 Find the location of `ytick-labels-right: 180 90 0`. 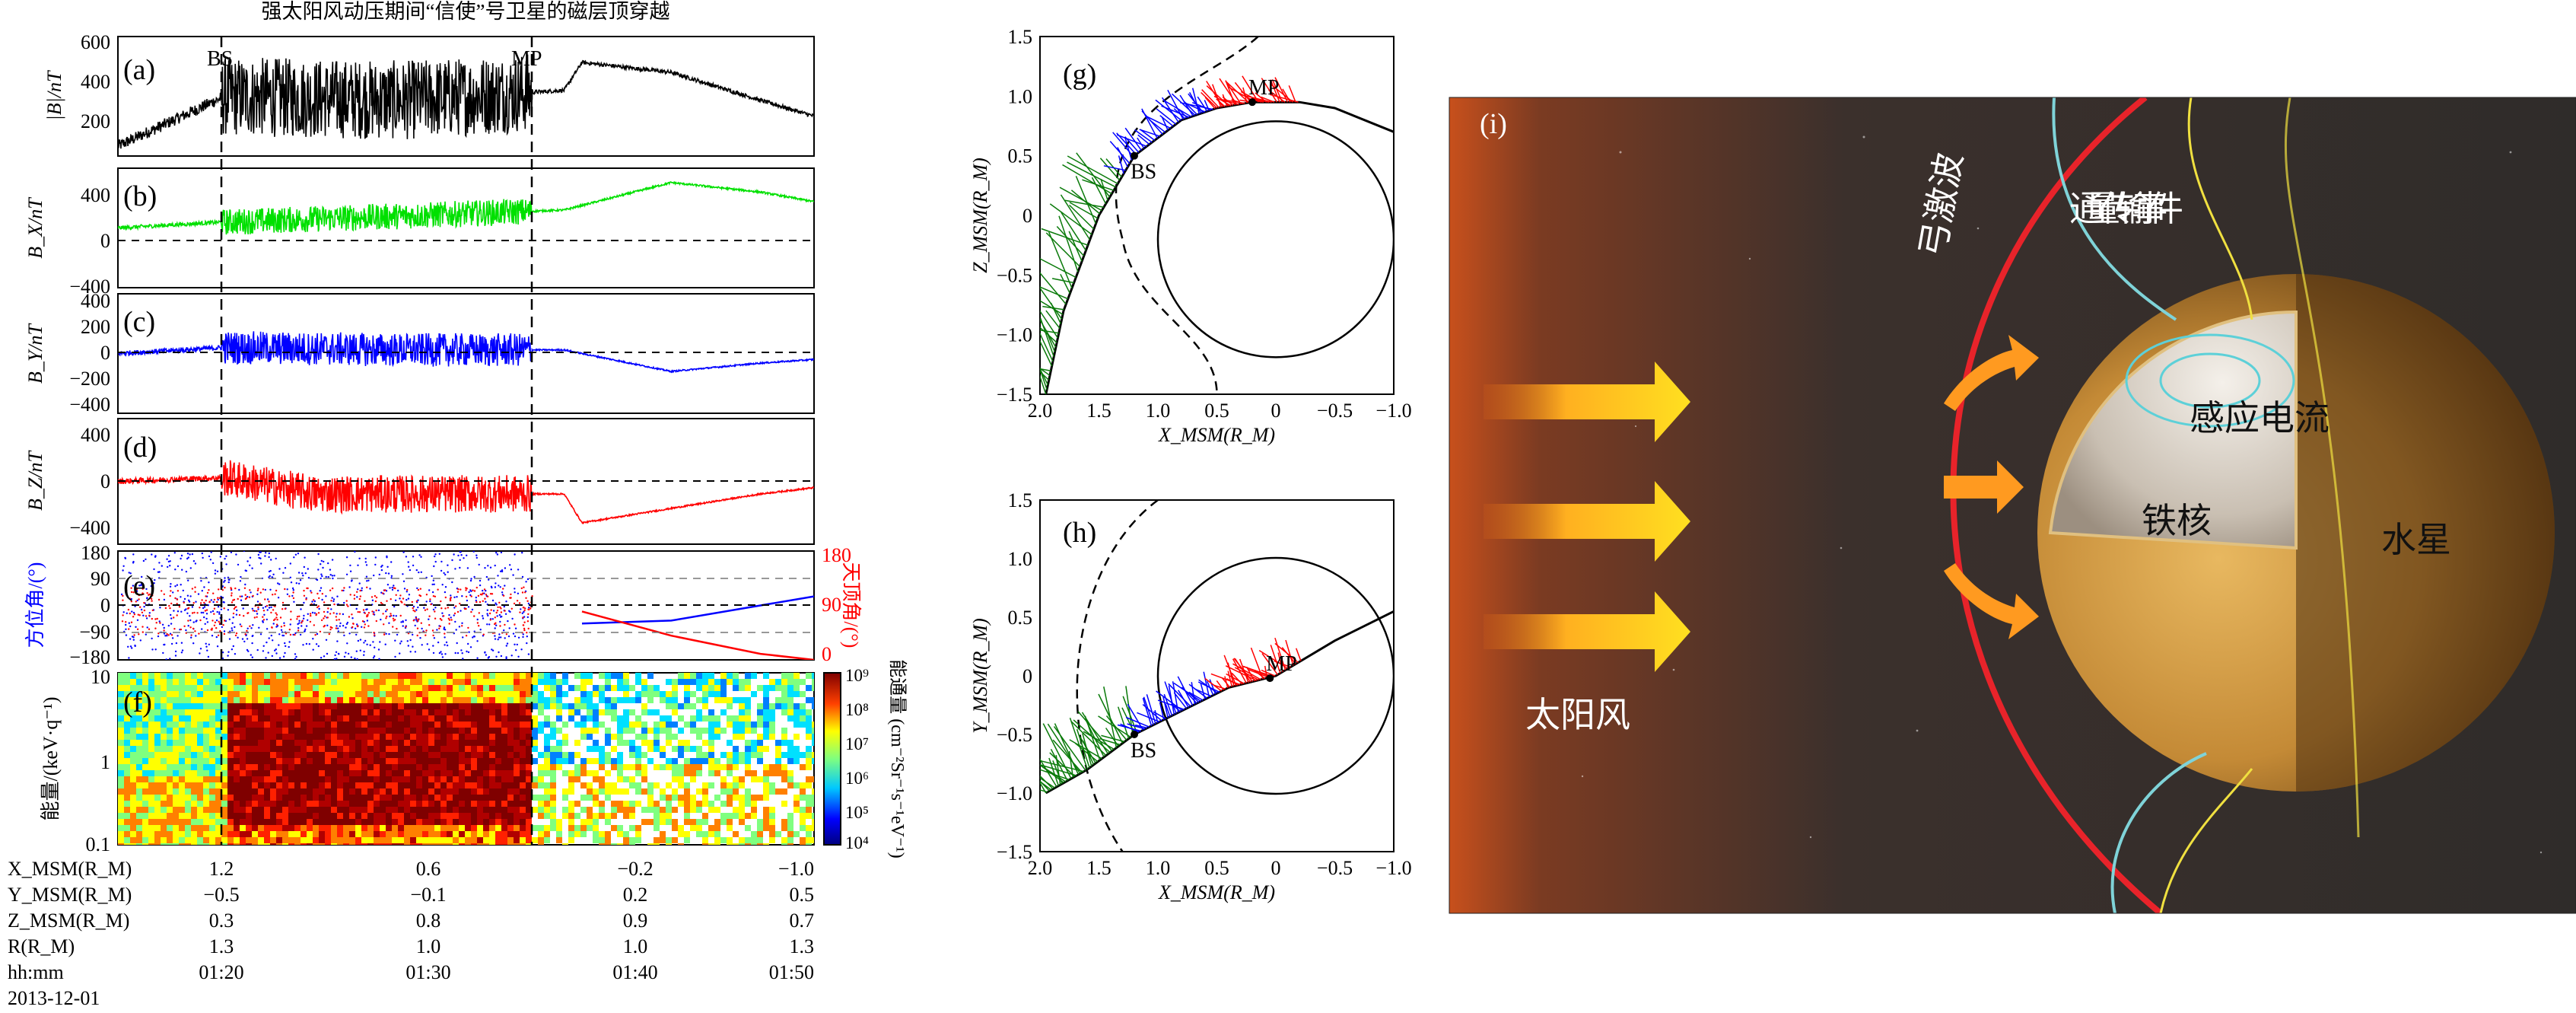

ytick-labels-right: 180 90 0 is located at coordinates (837, 604).